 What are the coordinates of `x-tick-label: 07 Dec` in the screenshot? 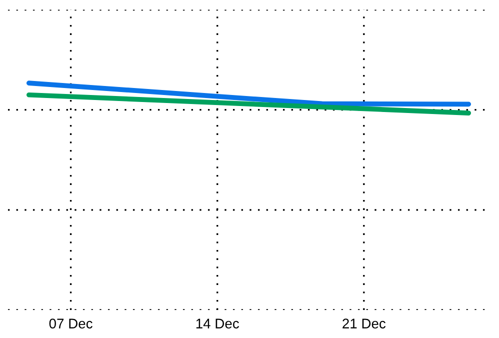 It's located at (70, 323).